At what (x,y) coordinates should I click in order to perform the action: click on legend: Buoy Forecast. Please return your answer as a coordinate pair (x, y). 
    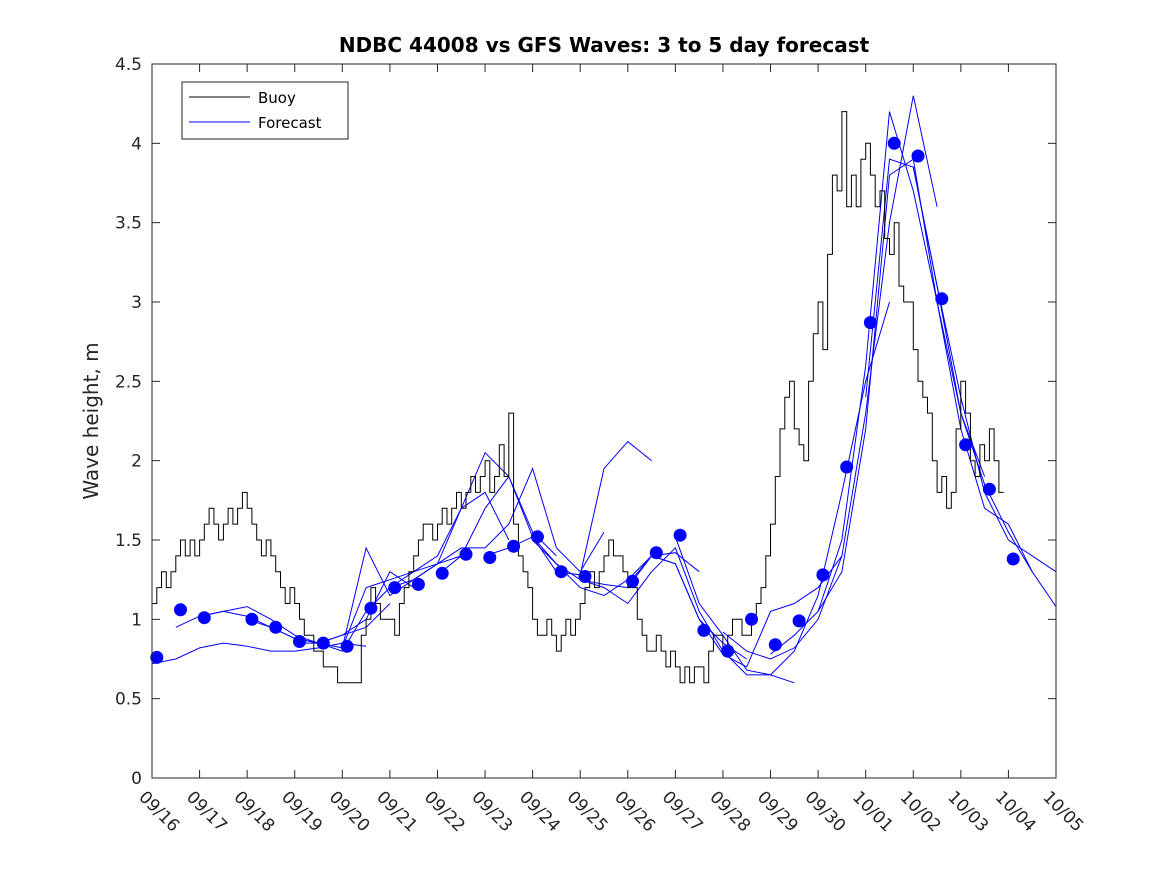
    Looking at the image, I should click on (265, 110).